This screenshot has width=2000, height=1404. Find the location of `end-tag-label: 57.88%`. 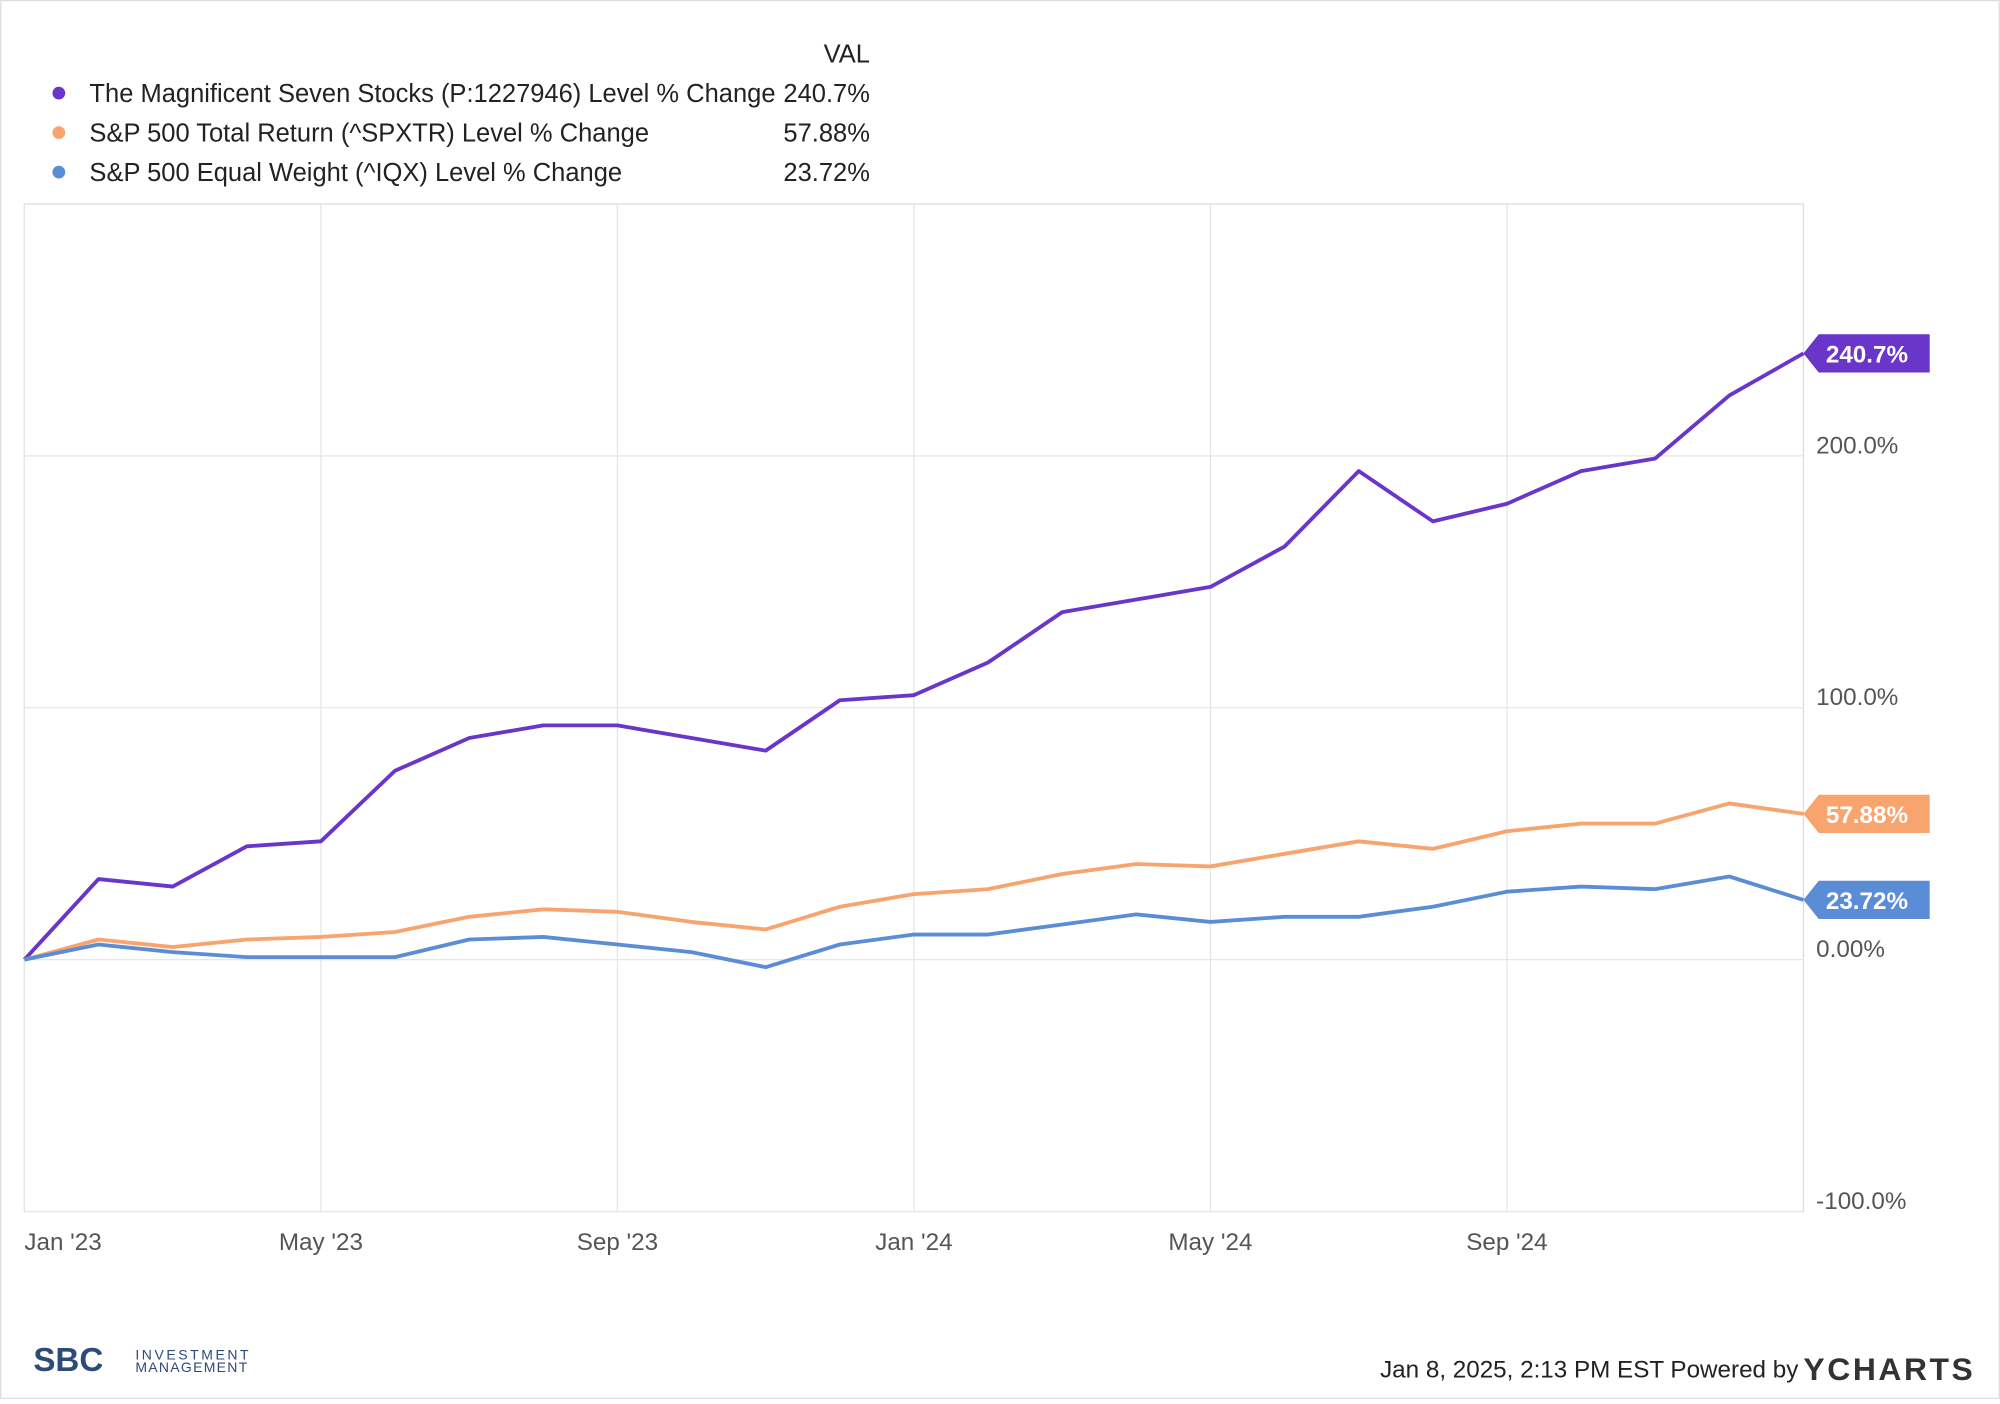

end-tag-label: 57.88% is located at coordinates (1867, 815).